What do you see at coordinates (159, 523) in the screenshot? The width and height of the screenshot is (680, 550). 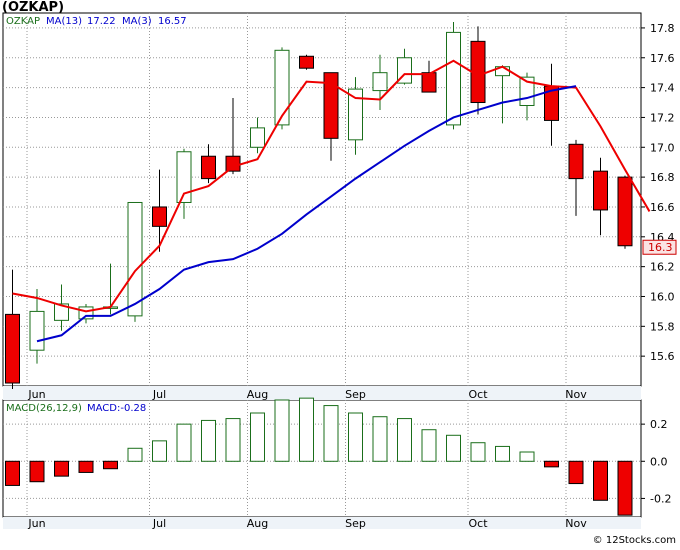 I see `macd-month-label: Jul` at bounding box center [159, 523].